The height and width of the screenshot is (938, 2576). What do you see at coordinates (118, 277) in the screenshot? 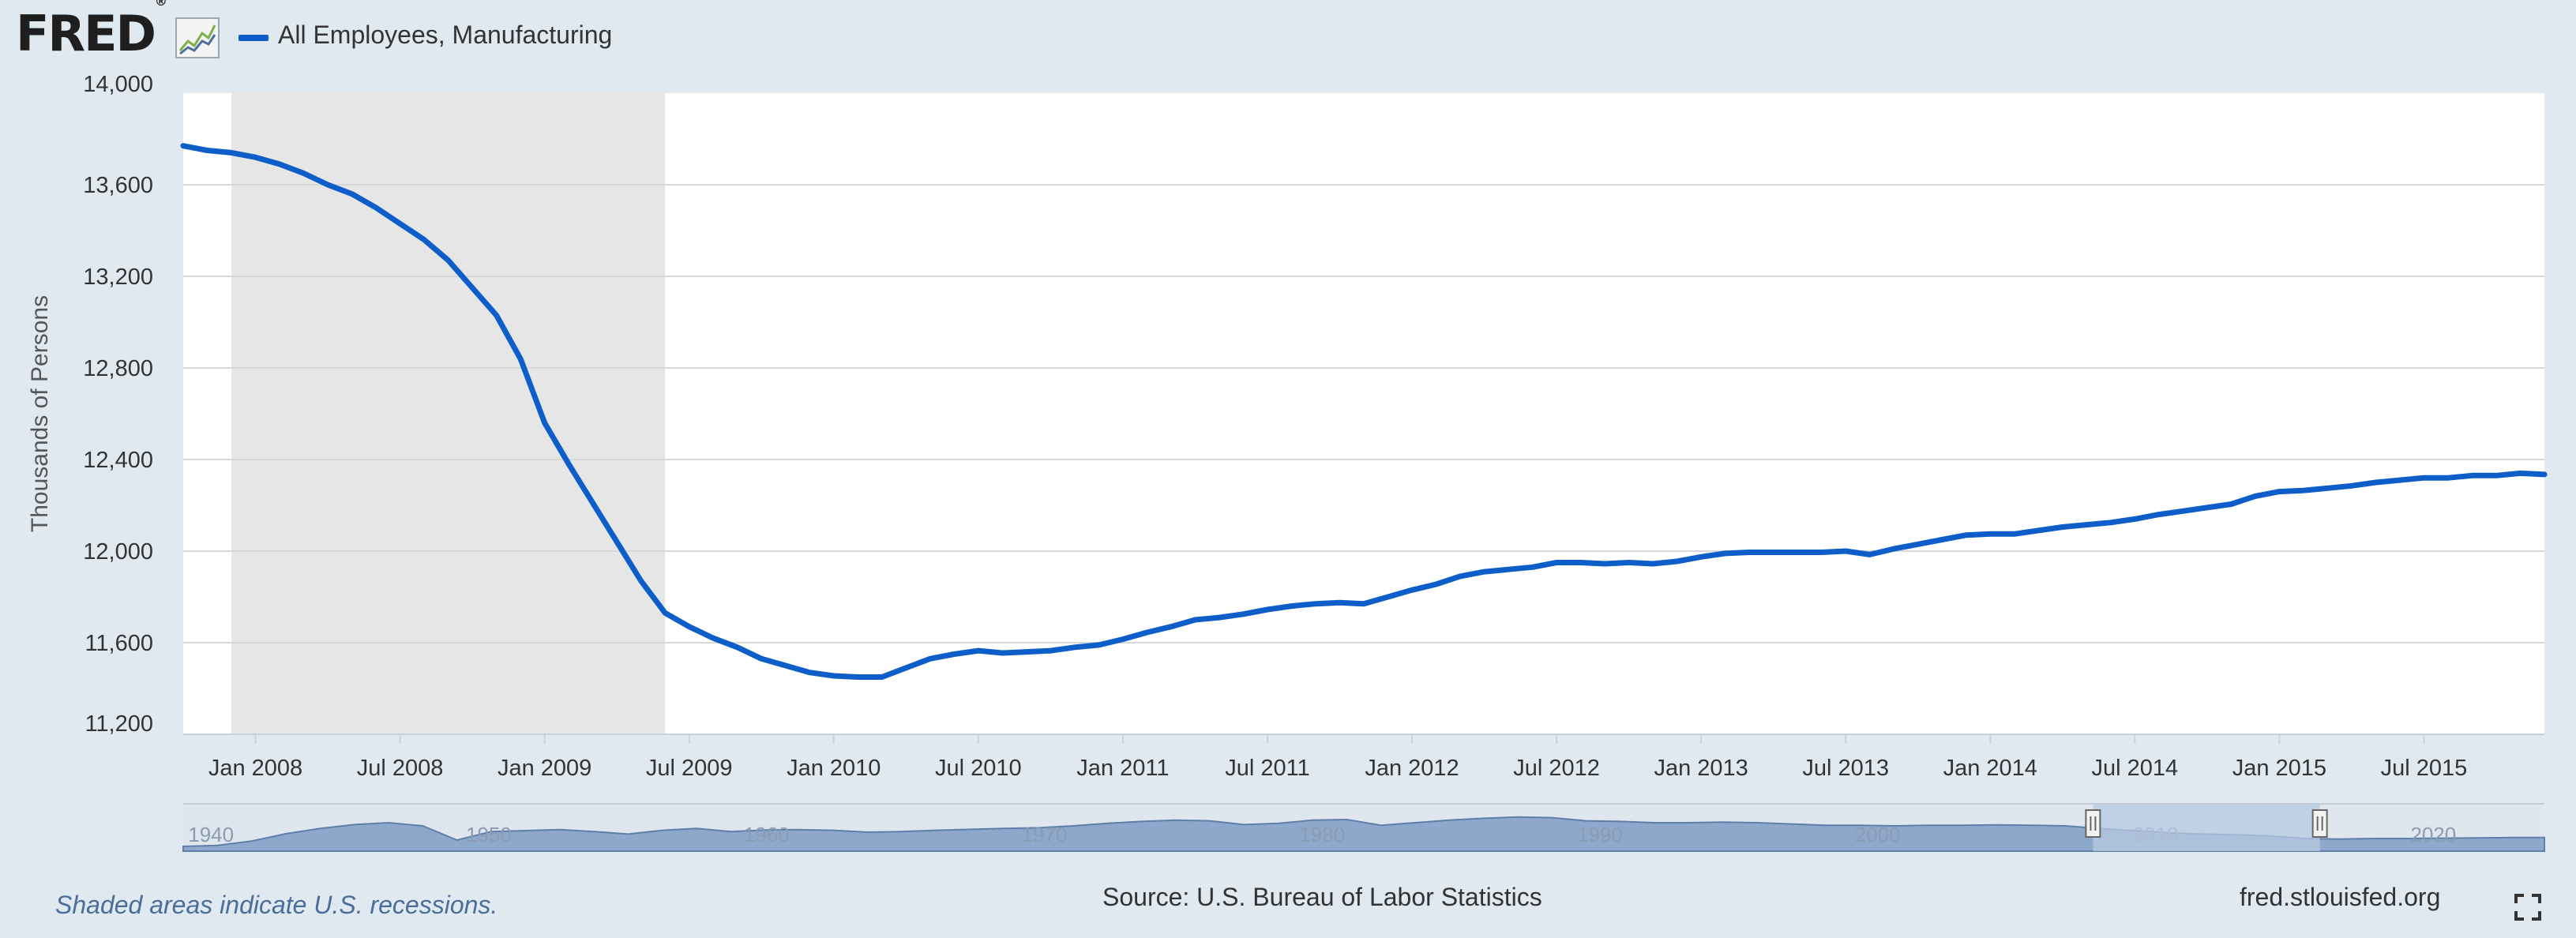
I see `y-tick-label: 13,200` at bounding box center [118, 277].